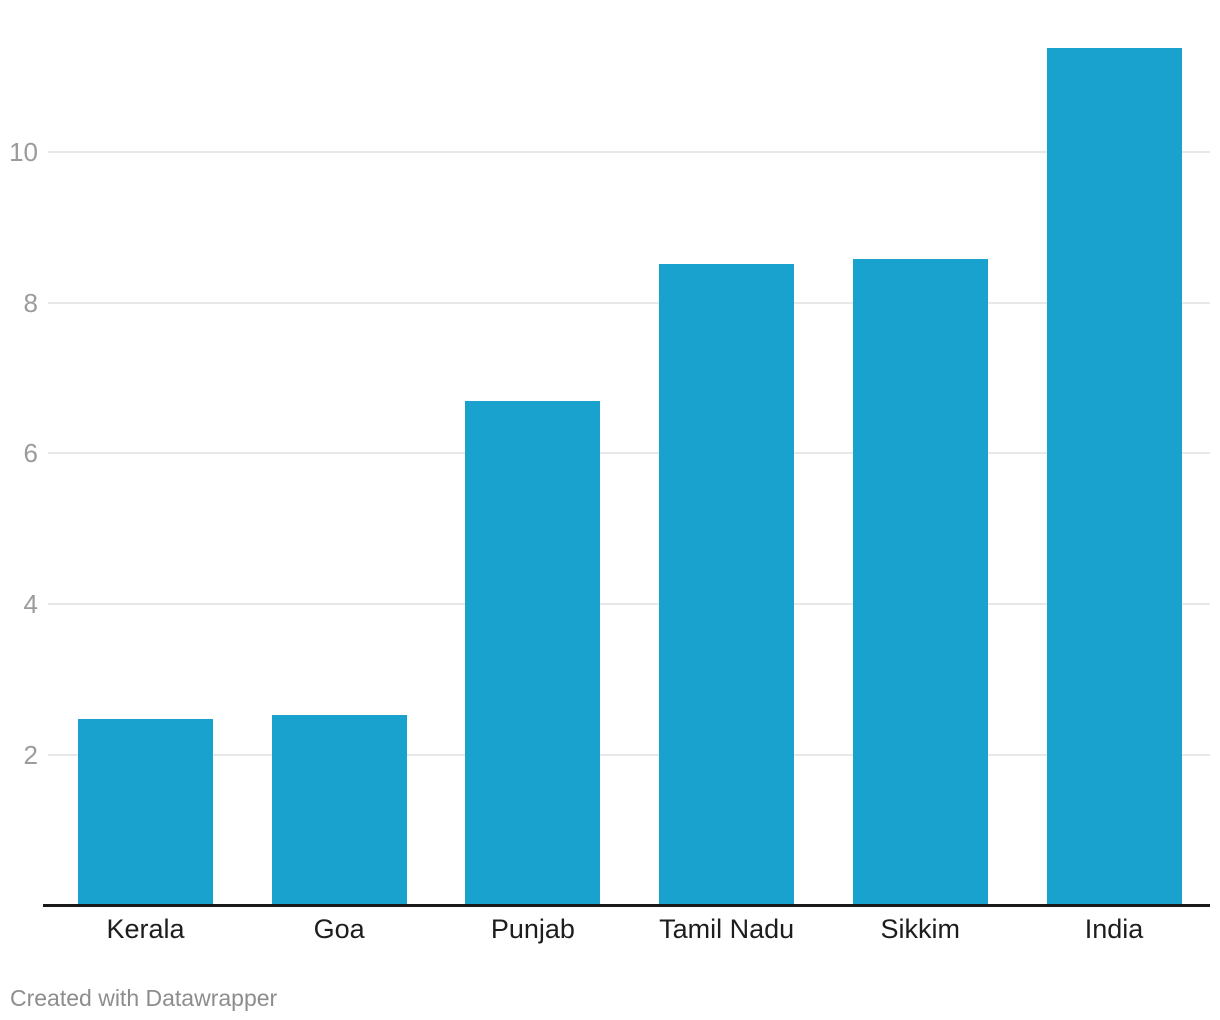 This screenshot has width=1220, height=1020. What do you see at coordinates (727, 584) in the screenshot?
I see `bar-tamil-nadu` at bounding box center [727, 584].